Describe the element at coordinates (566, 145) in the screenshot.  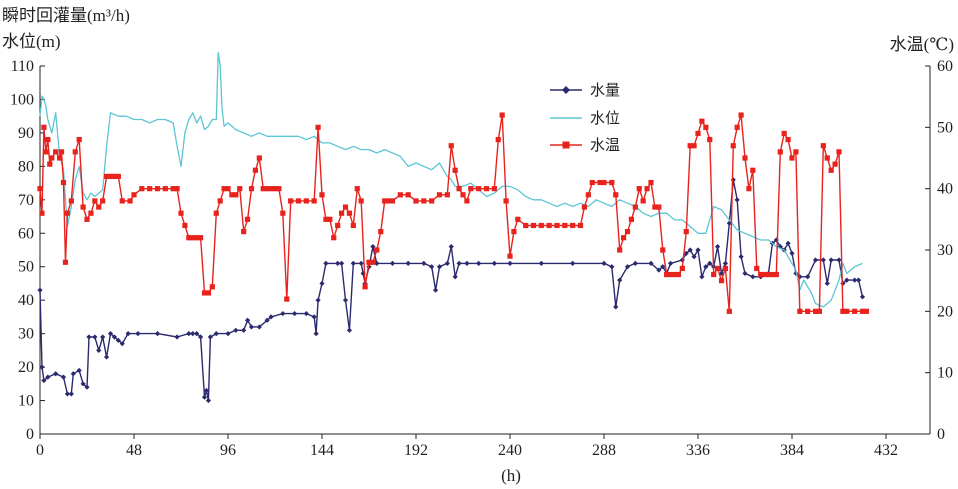
I see `legend-marker-water-temperature` at that location.